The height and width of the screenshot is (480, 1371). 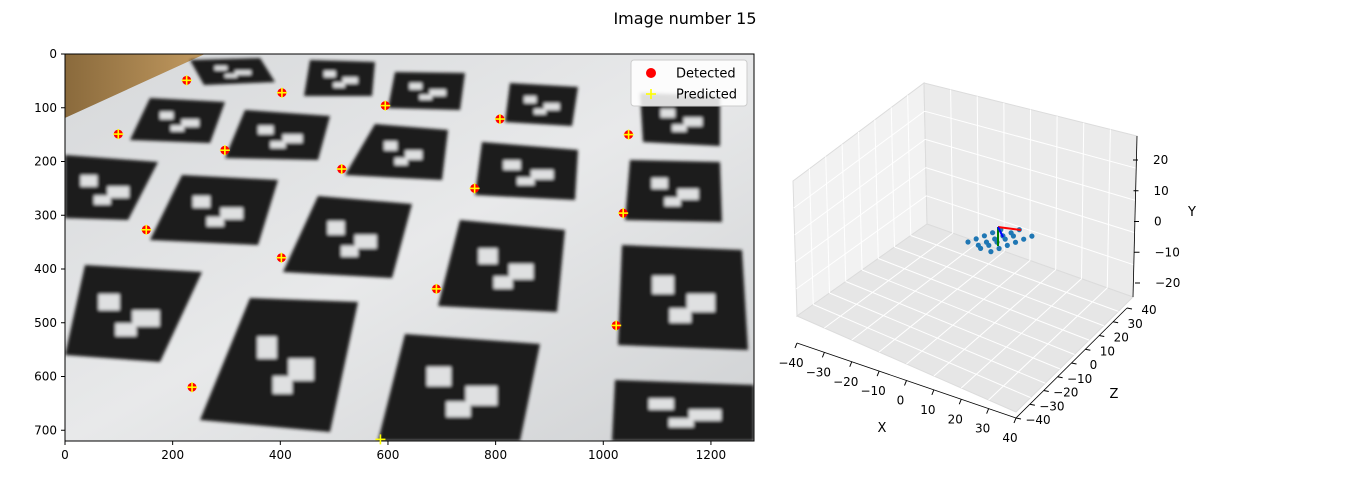 What do you see at coordinates (1114, 394) in the screenshot?
I see `z-axis-label: Z` at bounding box center [1114, 394].